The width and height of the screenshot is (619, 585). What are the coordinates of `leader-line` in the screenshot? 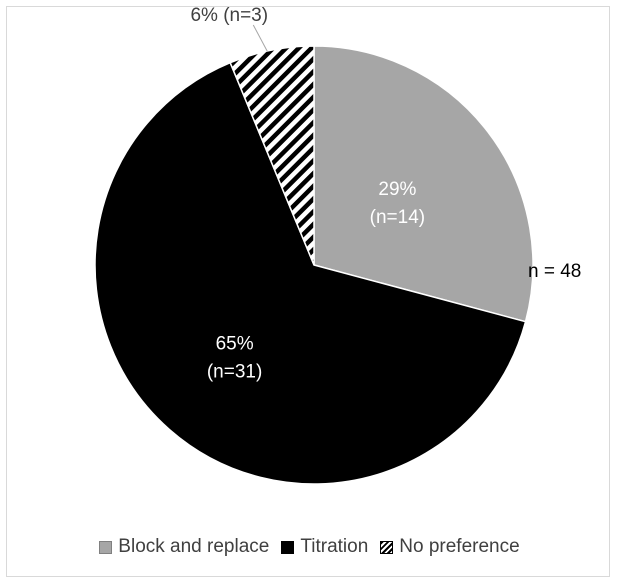 It's located at (260, 38).